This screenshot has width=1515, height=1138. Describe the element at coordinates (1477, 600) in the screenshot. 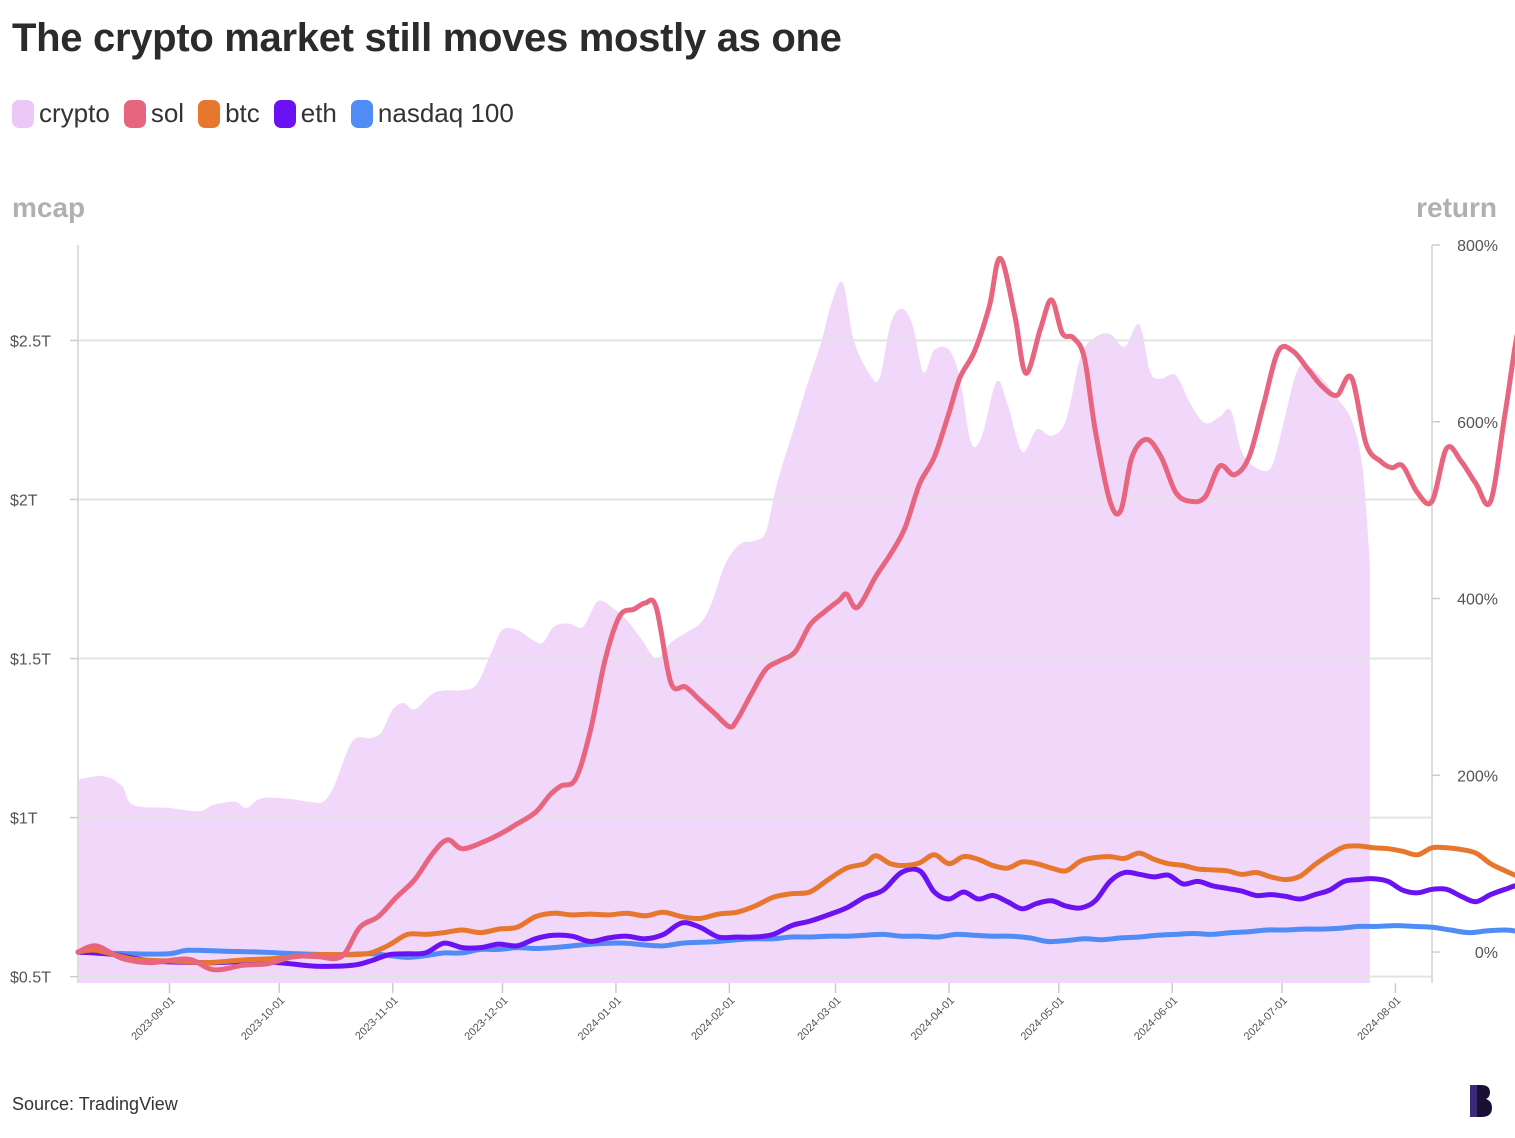

I see `right-tick-label: 400%` at that location.